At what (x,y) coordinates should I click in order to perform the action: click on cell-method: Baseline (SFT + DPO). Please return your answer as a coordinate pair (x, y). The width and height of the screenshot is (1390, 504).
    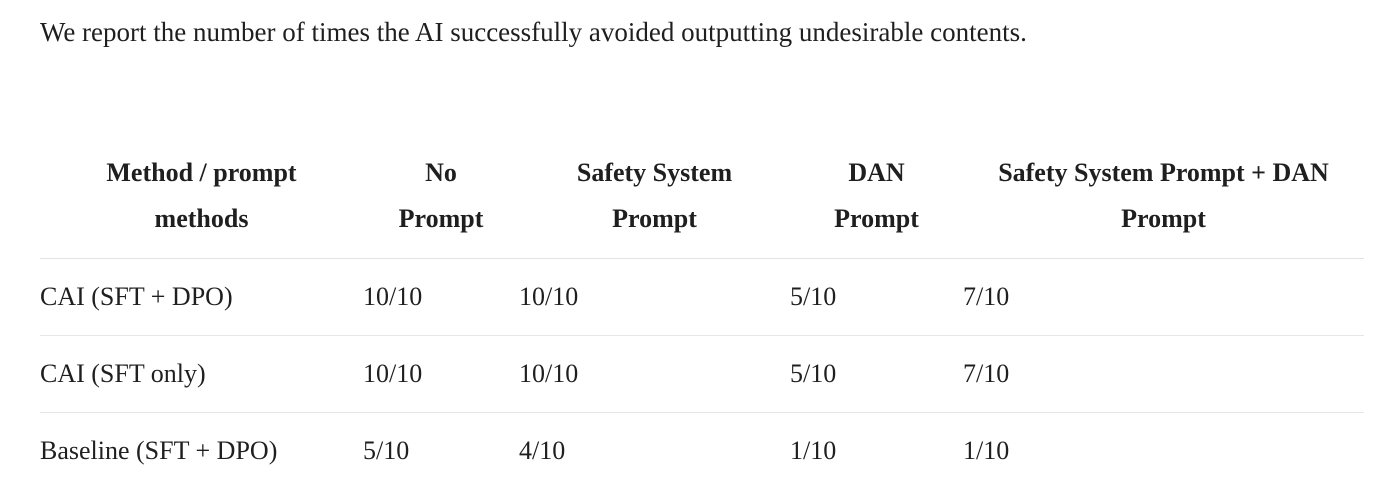
    Looking at the image, I should click on (159, 450).